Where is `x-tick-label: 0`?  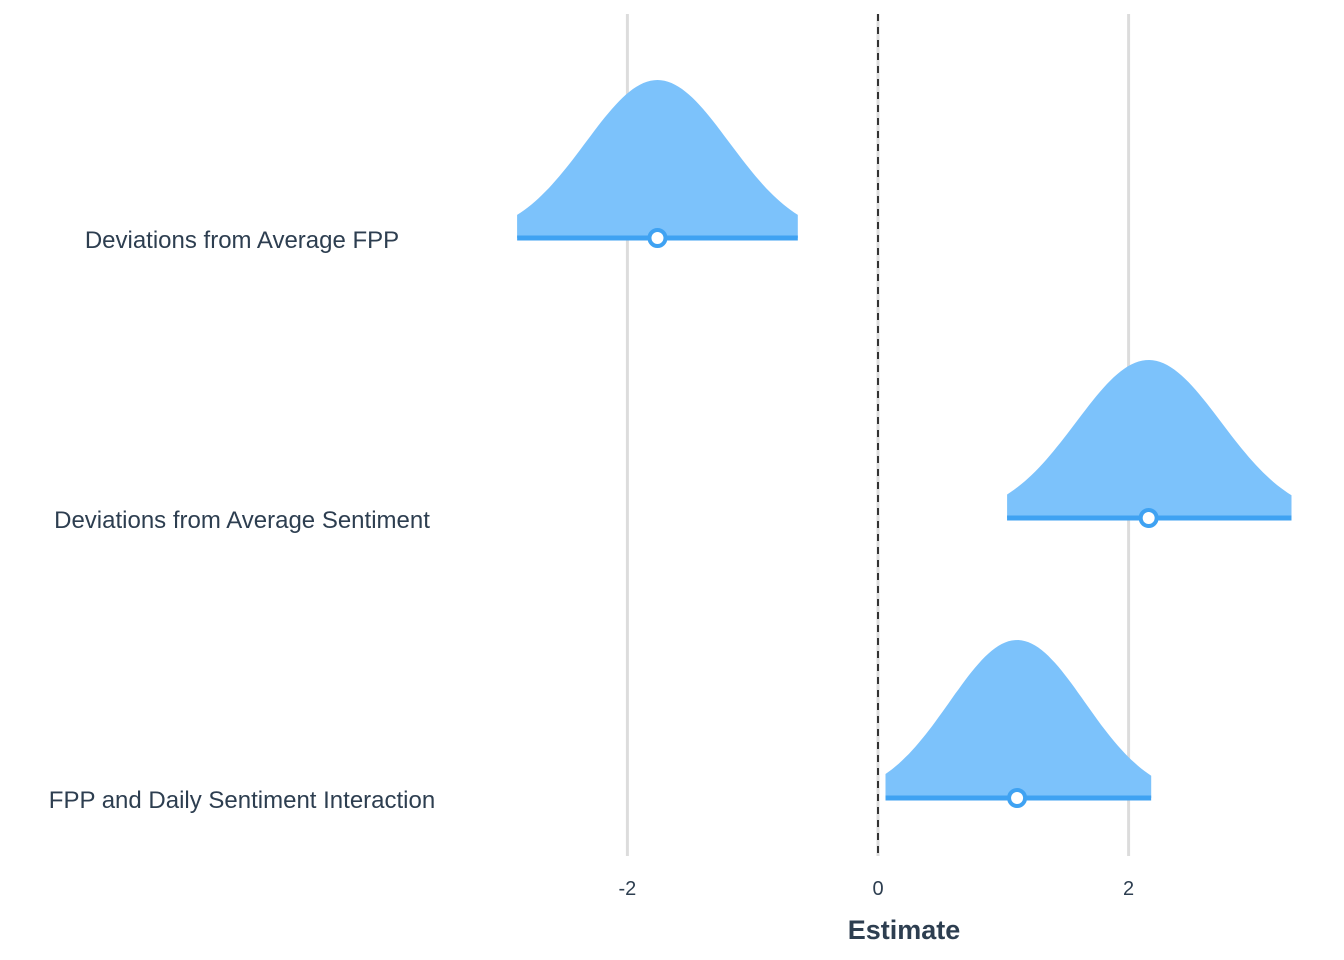
x-tick-label: 0 is located at coordinates (877, 889).